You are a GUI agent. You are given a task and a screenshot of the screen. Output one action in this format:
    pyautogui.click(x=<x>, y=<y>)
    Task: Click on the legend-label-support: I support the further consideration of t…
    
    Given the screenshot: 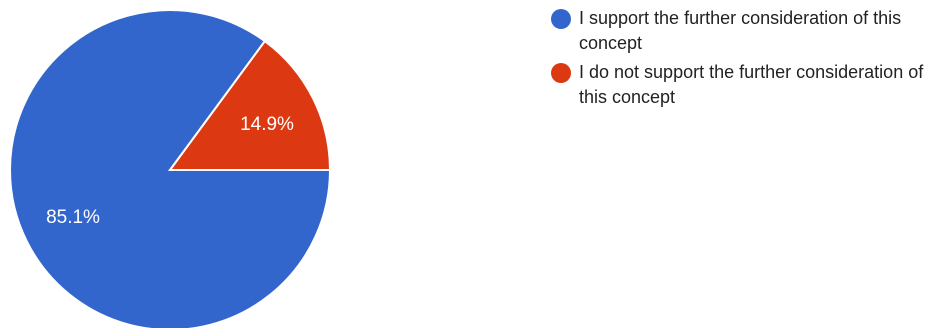 What is the action you would take?
    pyautogui.click(x=740, y=30)
    